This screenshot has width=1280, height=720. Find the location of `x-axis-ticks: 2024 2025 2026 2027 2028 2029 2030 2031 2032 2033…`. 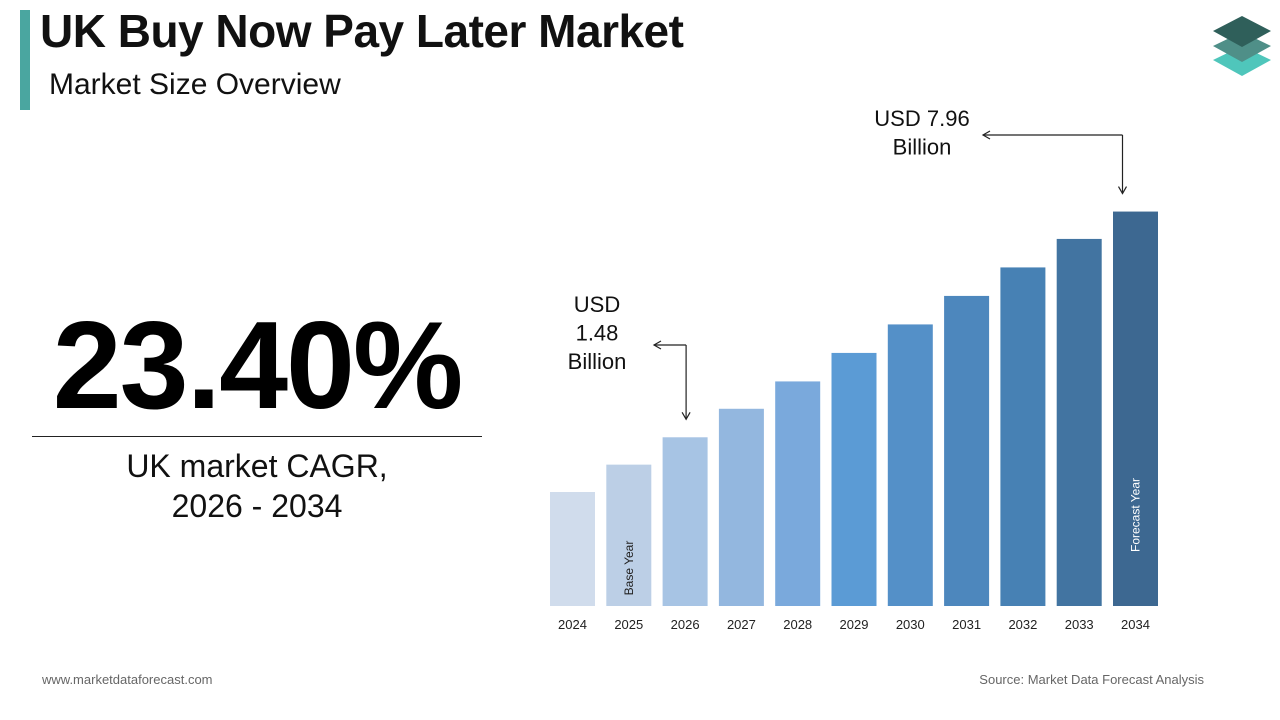

x-axis-ticks: 2024 2025 2026 2027 2028 2029 2030 2031 2032 2033… is located at coordinates (854, 624).